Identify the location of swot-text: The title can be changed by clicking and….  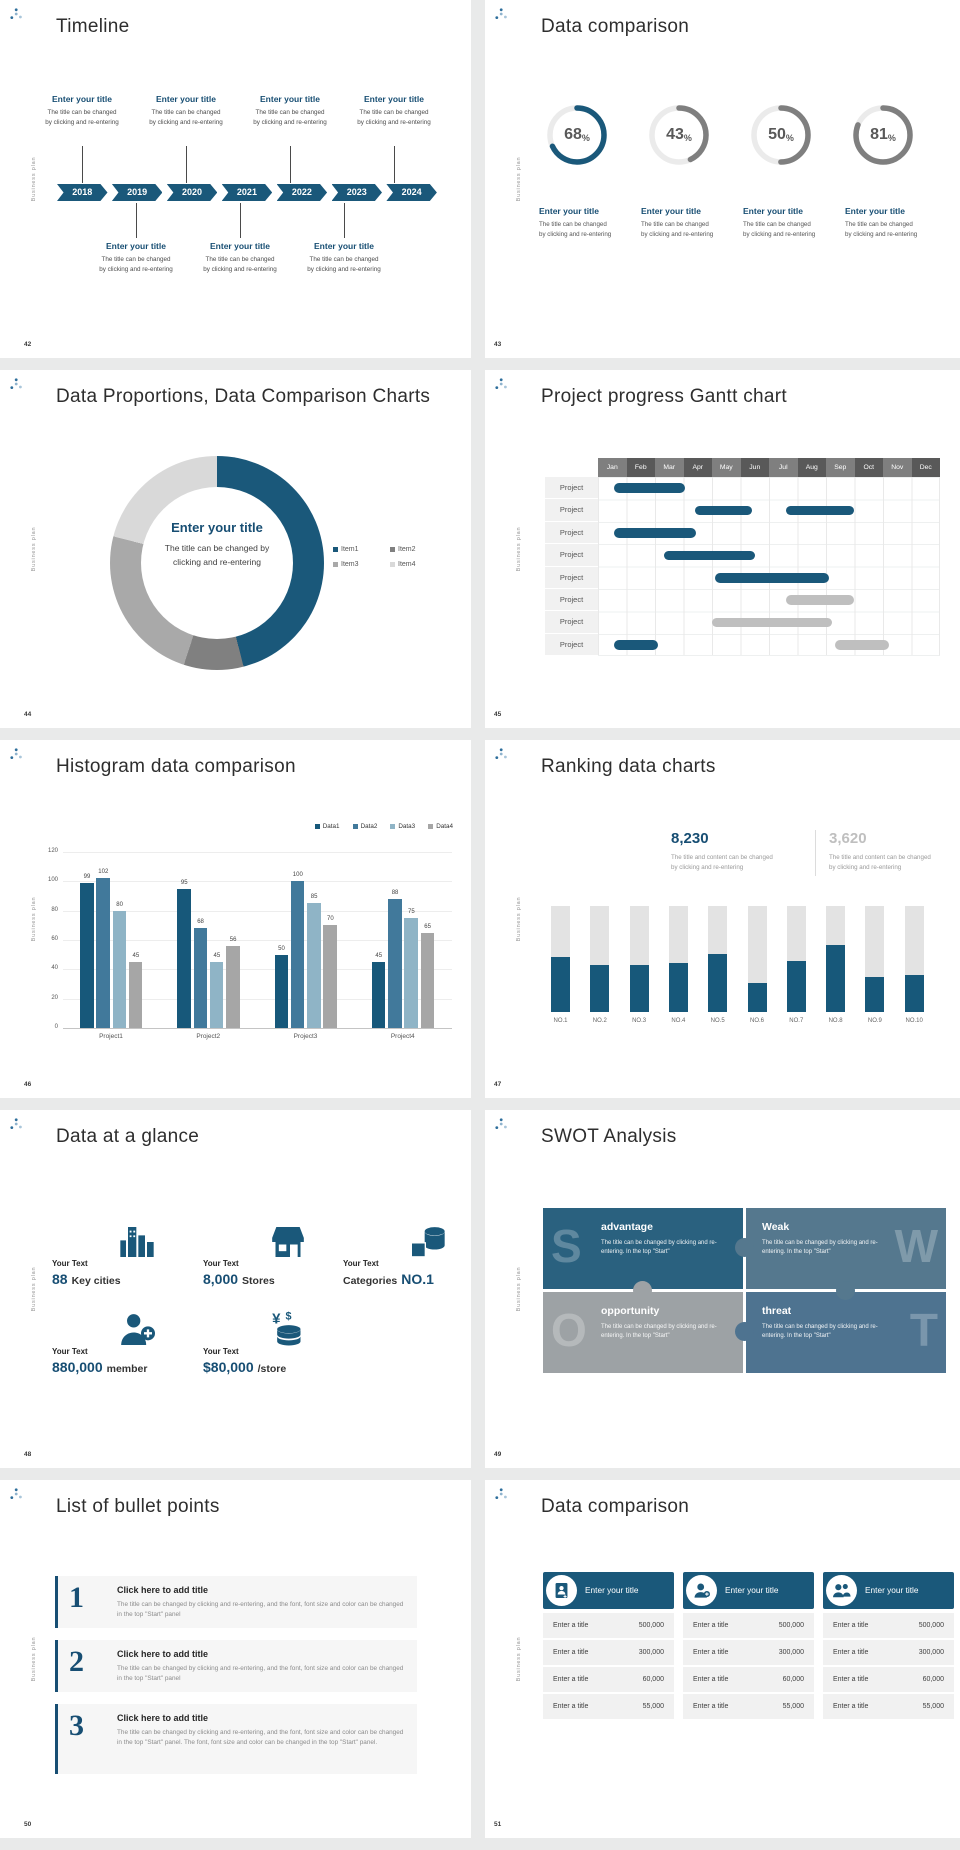
(659, 1332).